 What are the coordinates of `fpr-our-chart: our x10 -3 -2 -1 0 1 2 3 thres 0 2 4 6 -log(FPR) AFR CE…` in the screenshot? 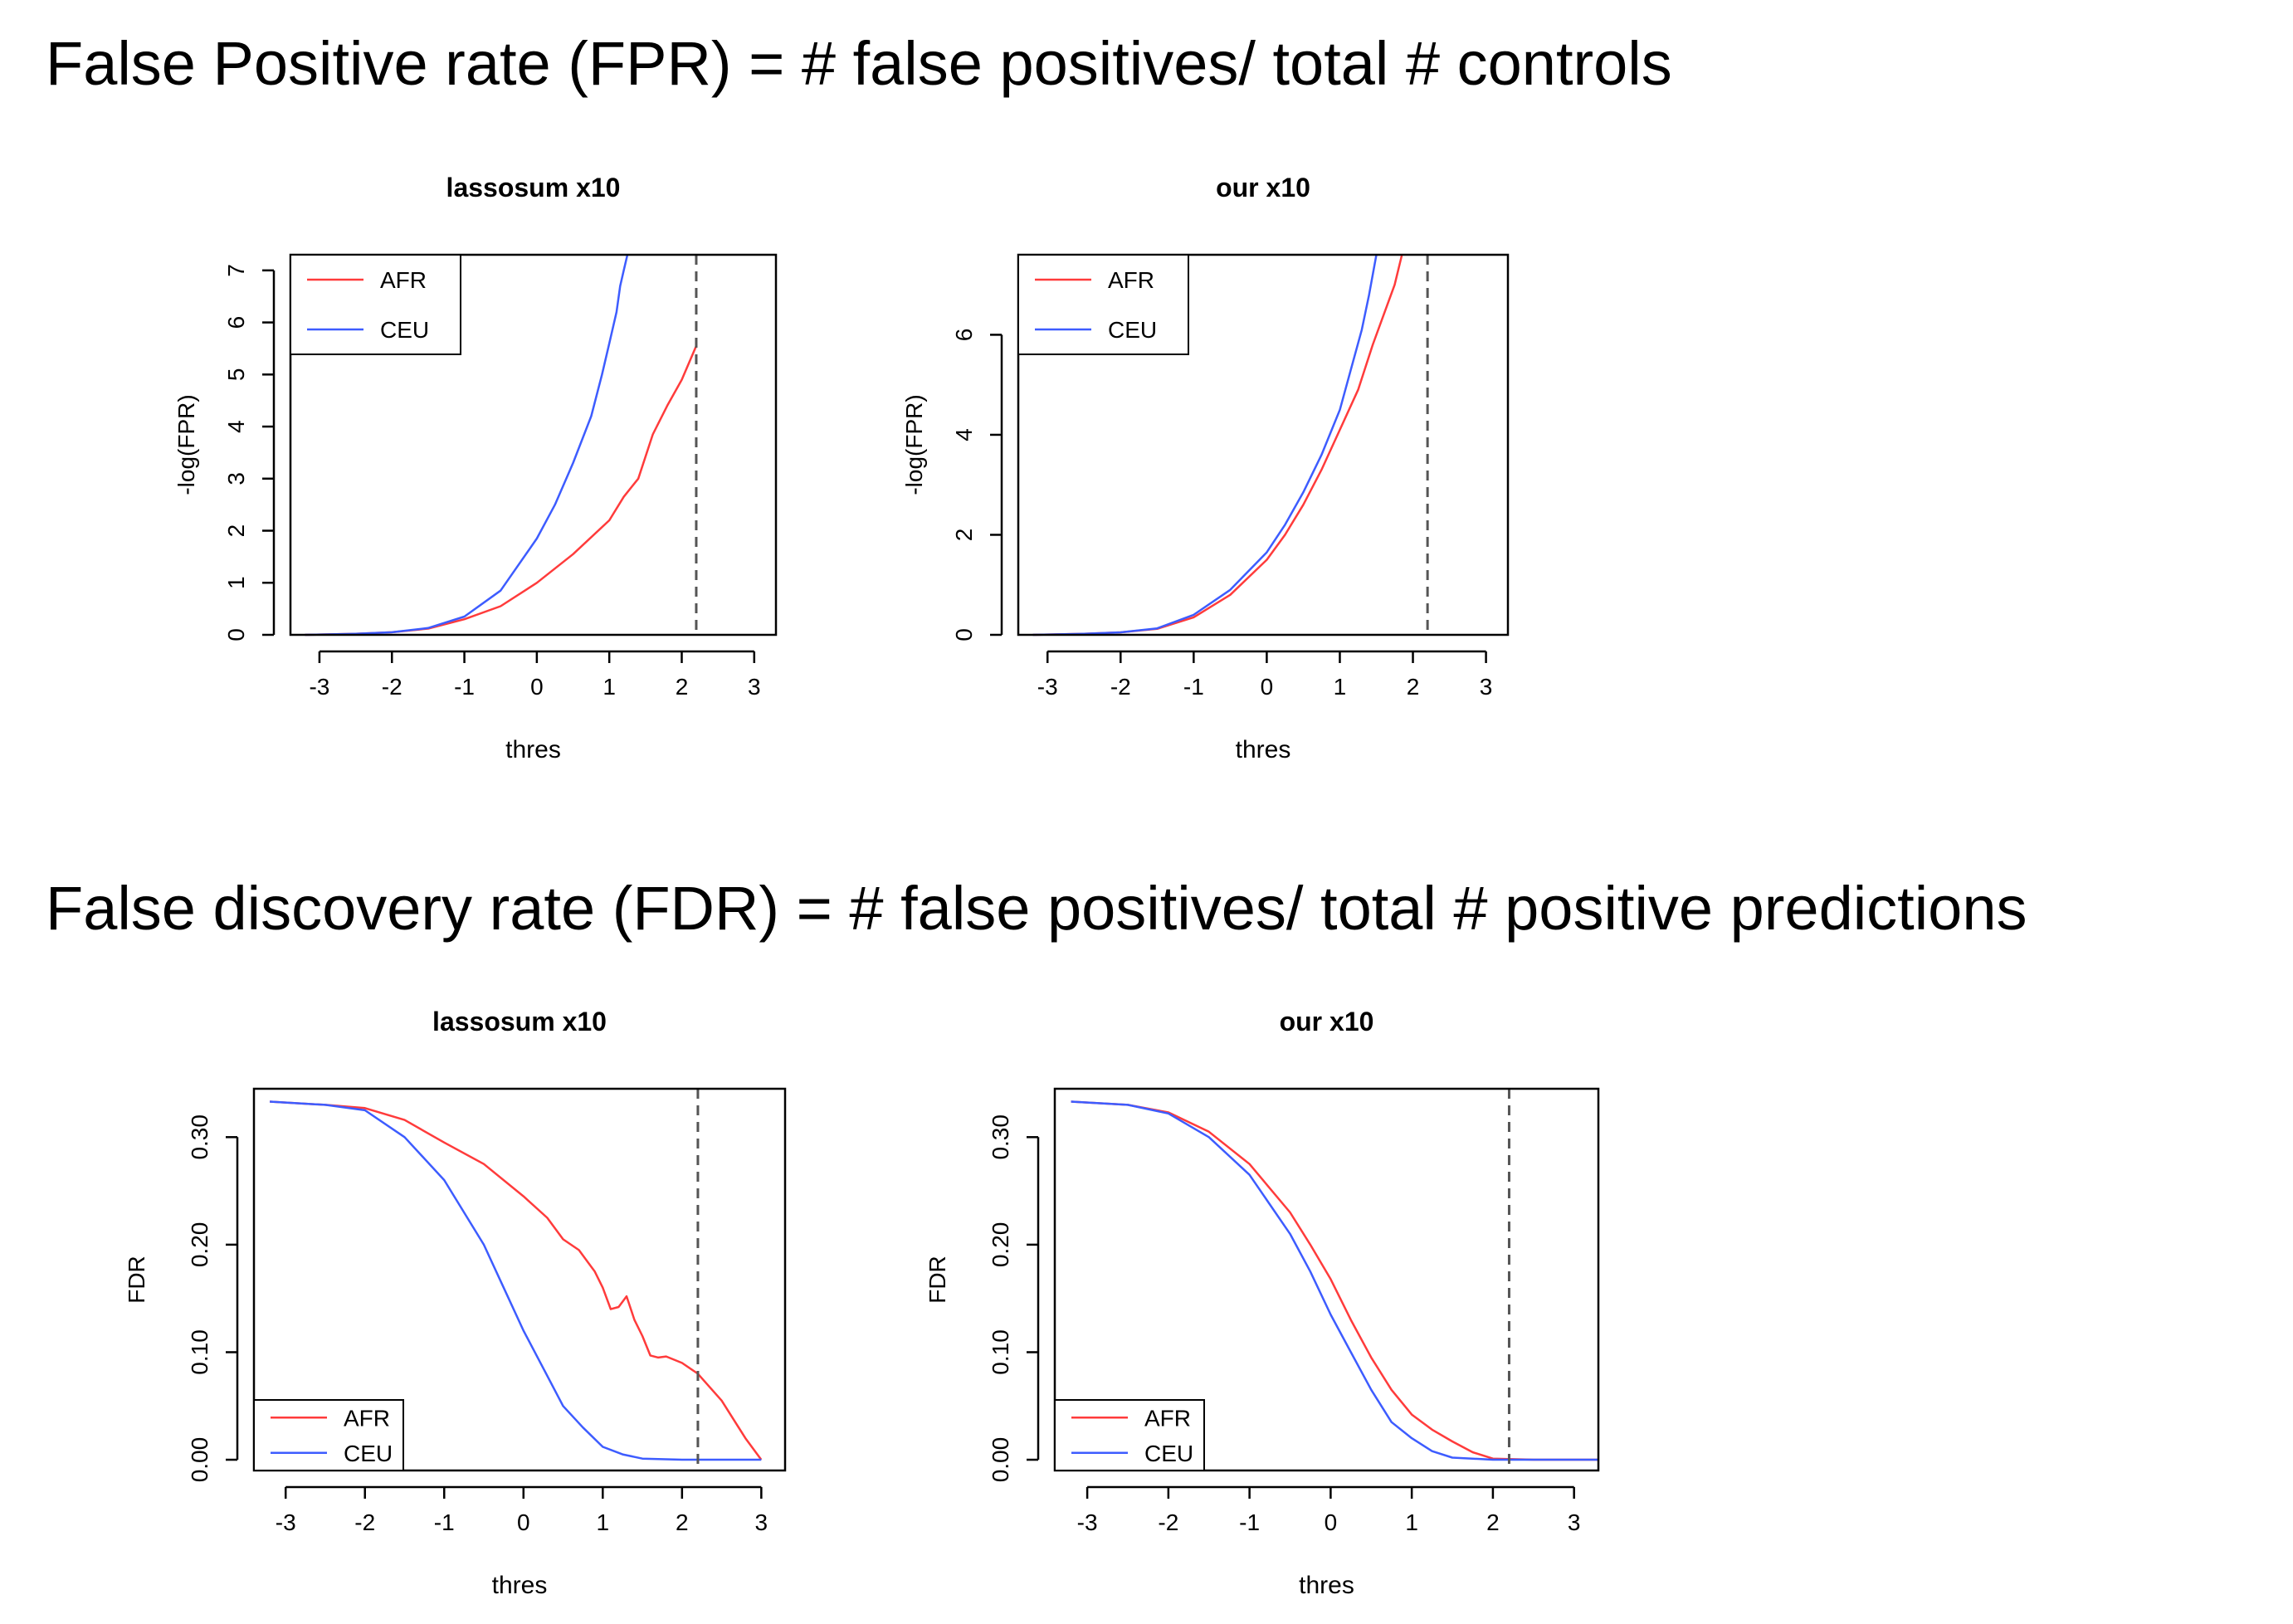 It's located at (1199, 485).